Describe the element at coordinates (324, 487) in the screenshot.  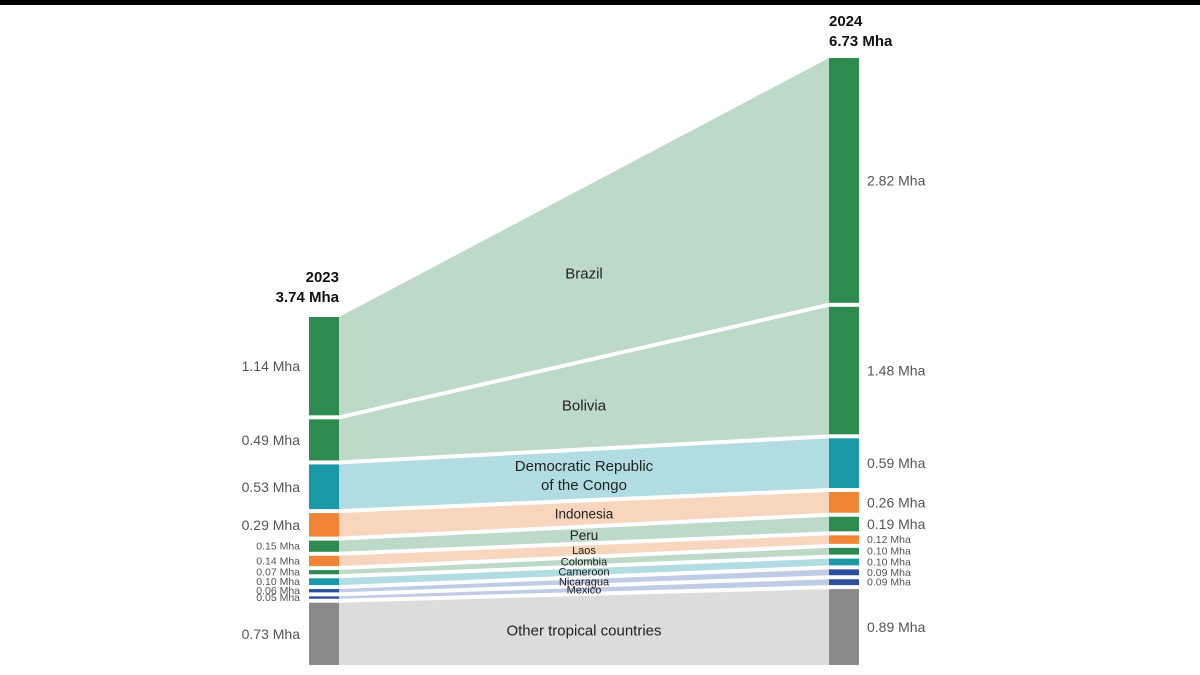
I see `bar-2023-democratic-republic-of-the-congo` at that location.